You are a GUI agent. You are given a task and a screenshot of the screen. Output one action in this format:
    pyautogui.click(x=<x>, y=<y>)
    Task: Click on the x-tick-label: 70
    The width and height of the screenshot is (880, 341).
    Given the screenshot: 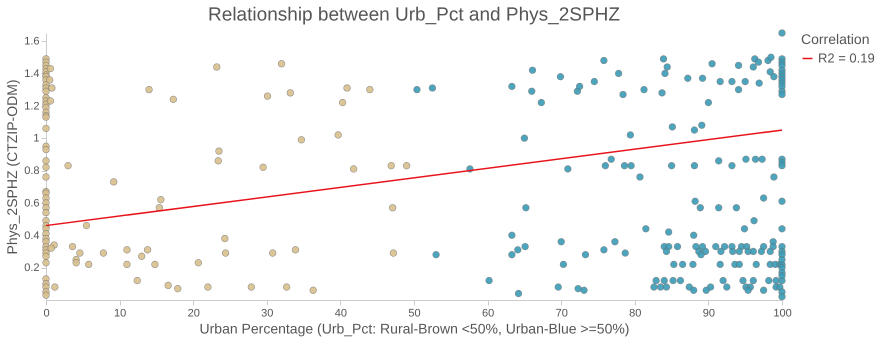 What is the action you would take?
    pyautogui.click(x=562, y=314)
    